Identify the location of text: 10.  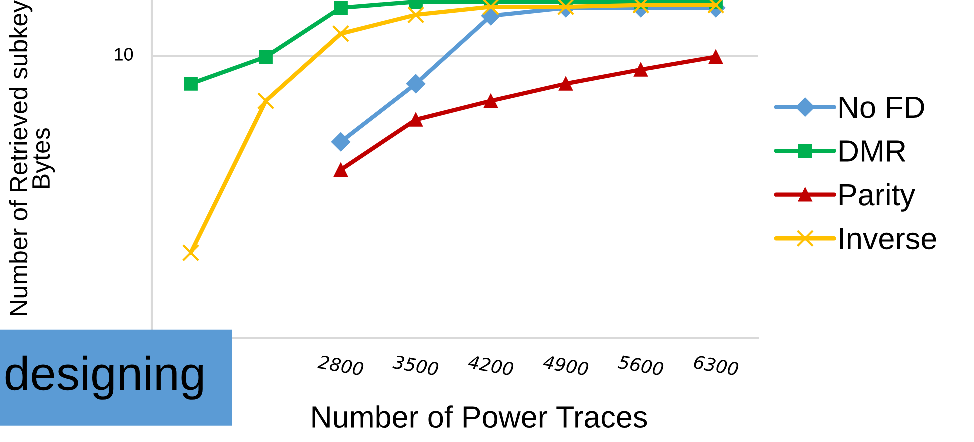
(124, 54).